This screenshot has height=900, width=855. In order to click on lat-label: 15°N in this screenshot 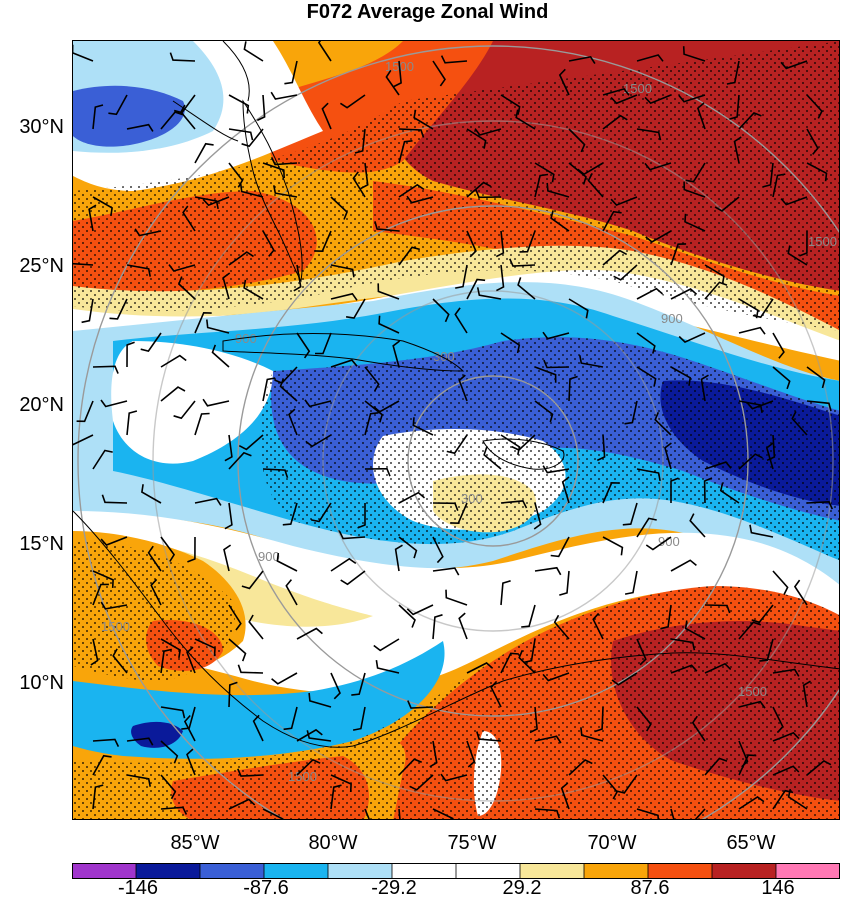, I will do `click(41, 544)`.